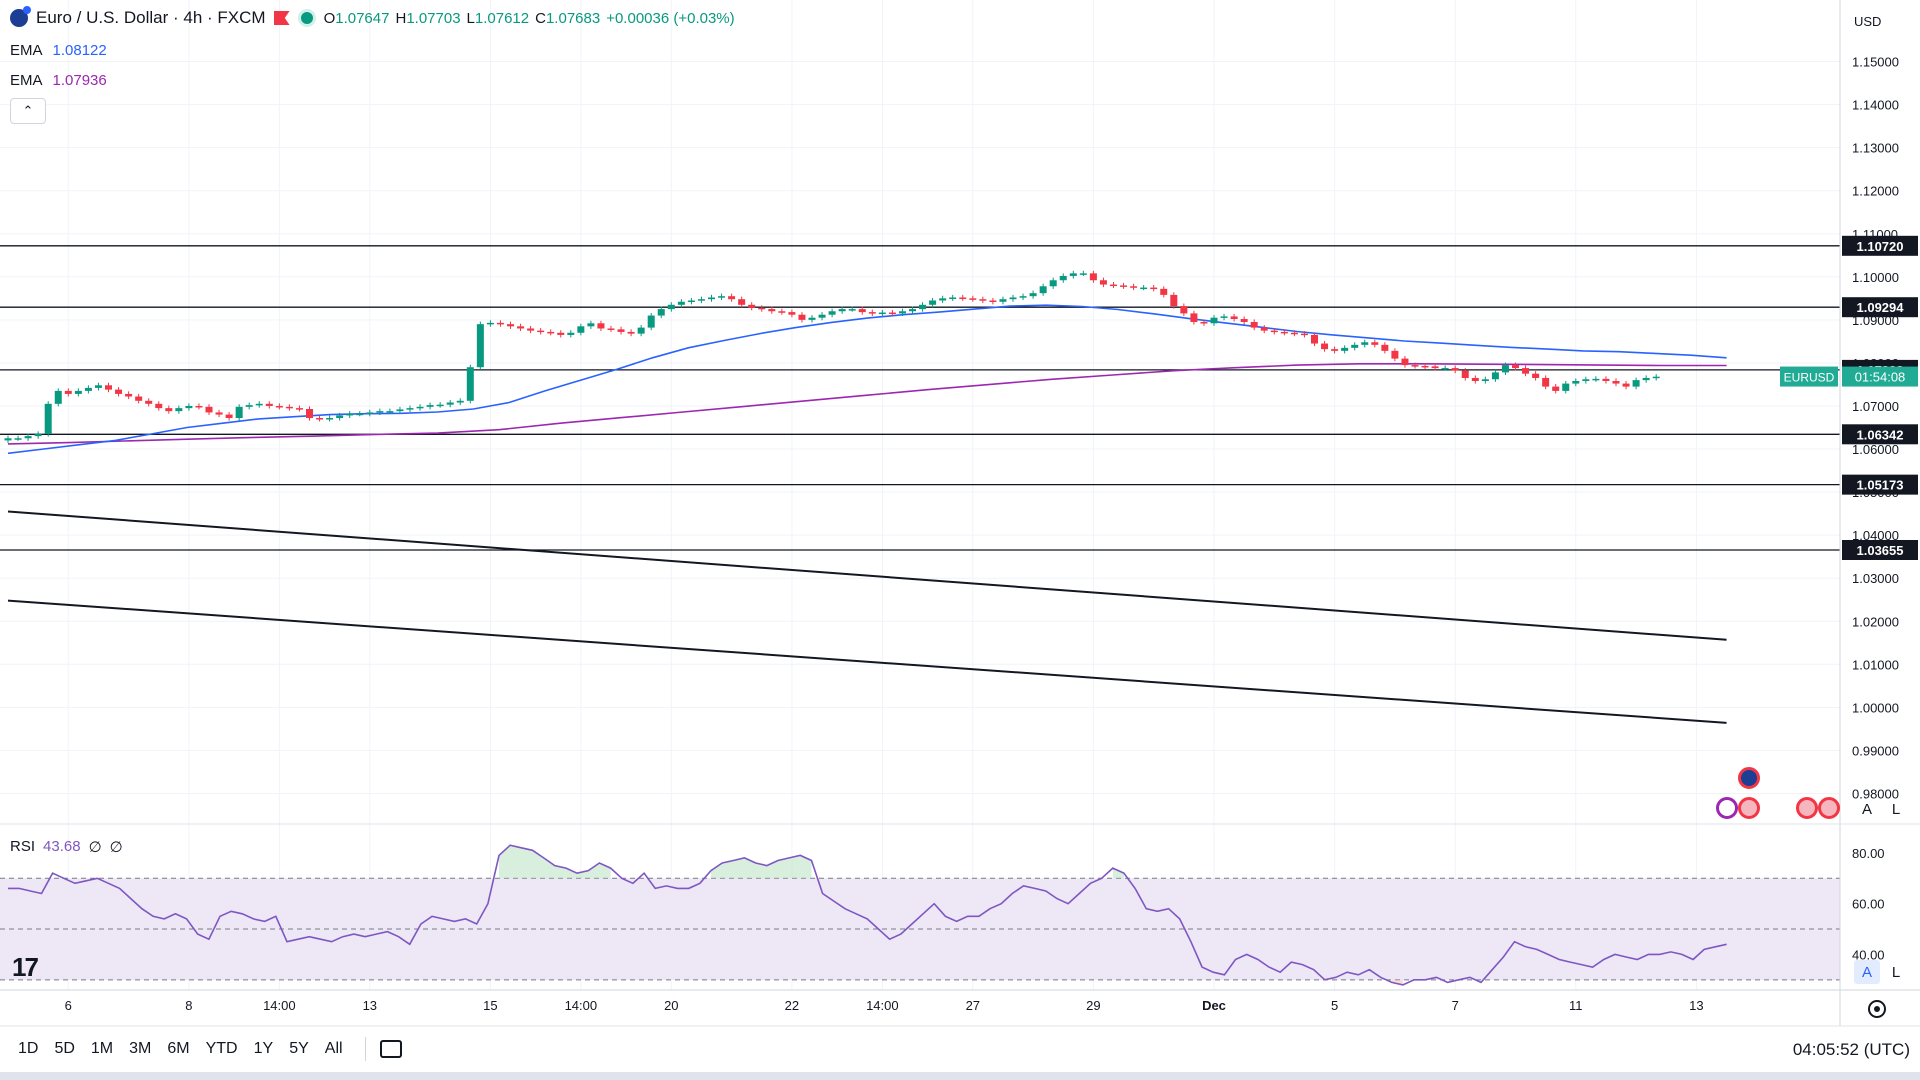 This screenshot has height=1080, width=1920. I want to click on tf-1m: 1M, so click(102, 1048).